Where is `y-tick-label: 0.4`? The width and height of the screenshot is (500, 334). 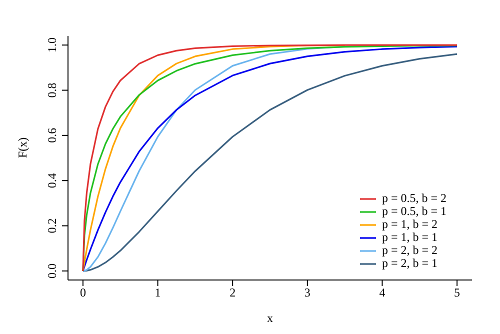
y-tick-label: 0.4 is located at coordinates (52, 180).